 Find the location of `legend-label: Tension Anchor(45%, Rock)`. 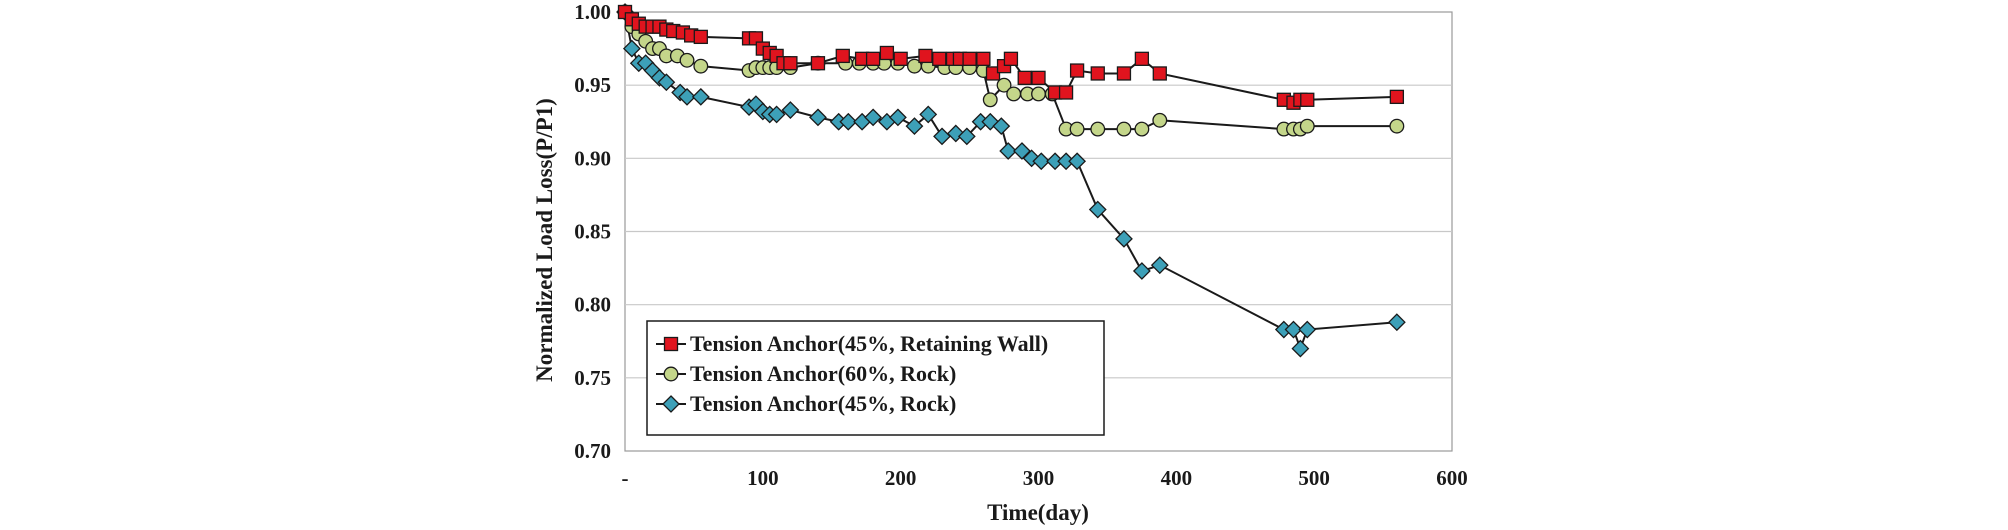

legend-label: Tension Anchor(45%, Rock) is located at coordinates (823, 403).